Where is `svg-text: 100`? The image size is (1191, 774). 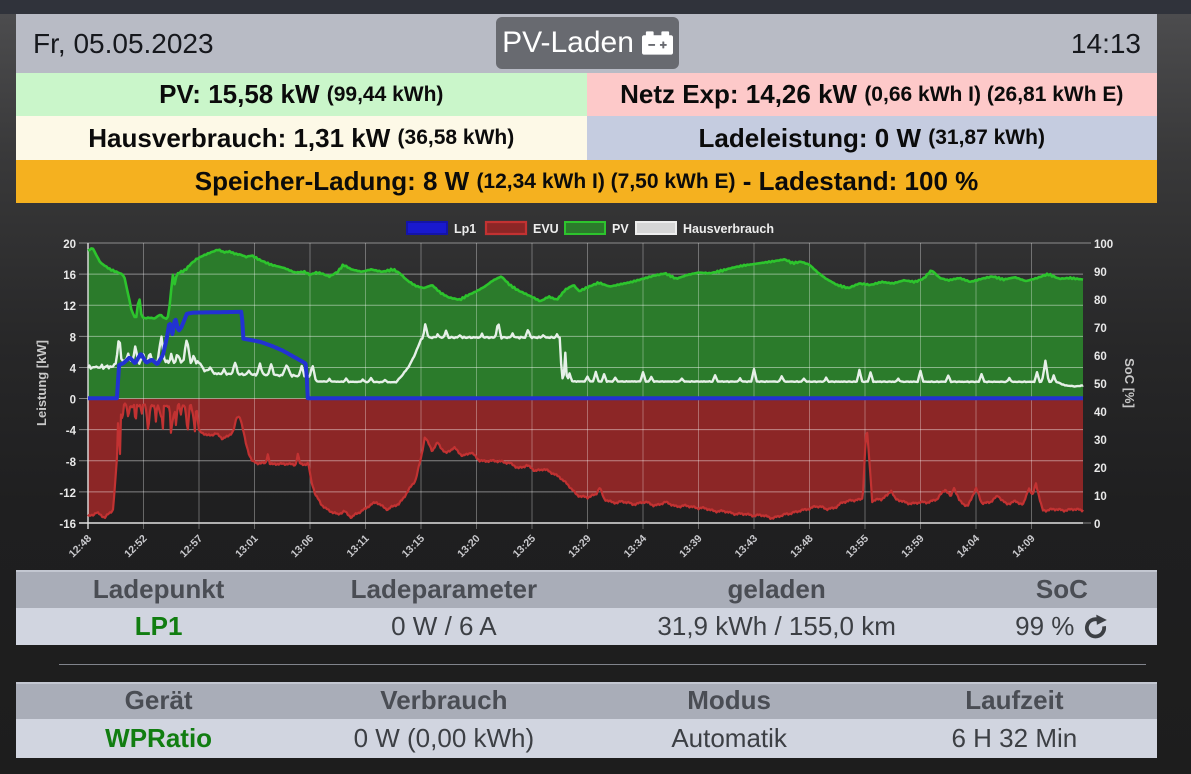 svg-text: 100 is located at coordinates (1103, 245).